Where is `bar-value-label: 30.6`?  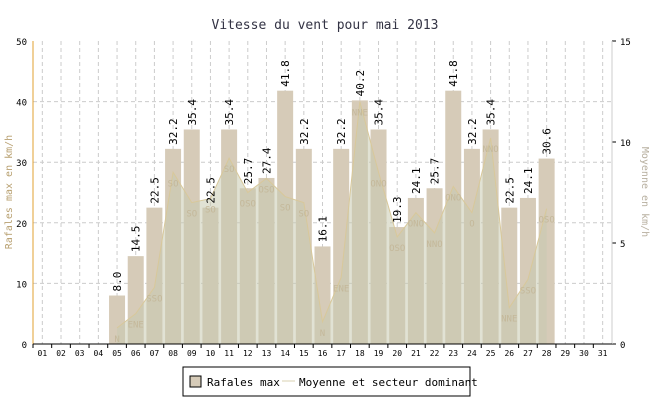
bar-value-label: 30.6 is located at coordinates (547, 141).